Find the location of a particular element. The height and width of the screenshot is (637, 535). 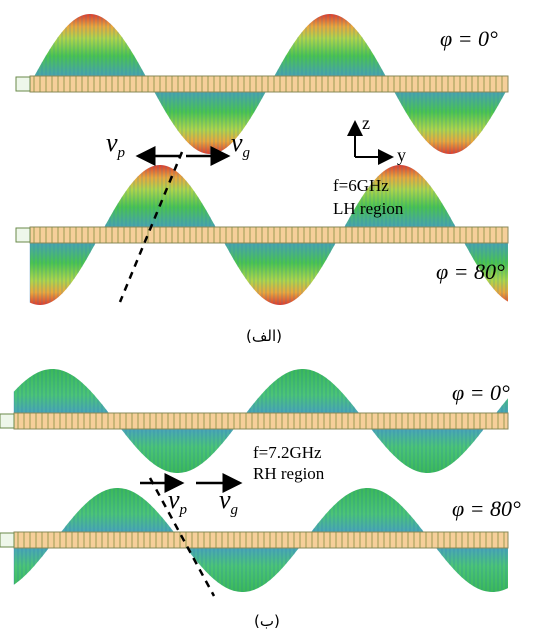

strip-b-bottom-port is located at coordinates (7, 540).